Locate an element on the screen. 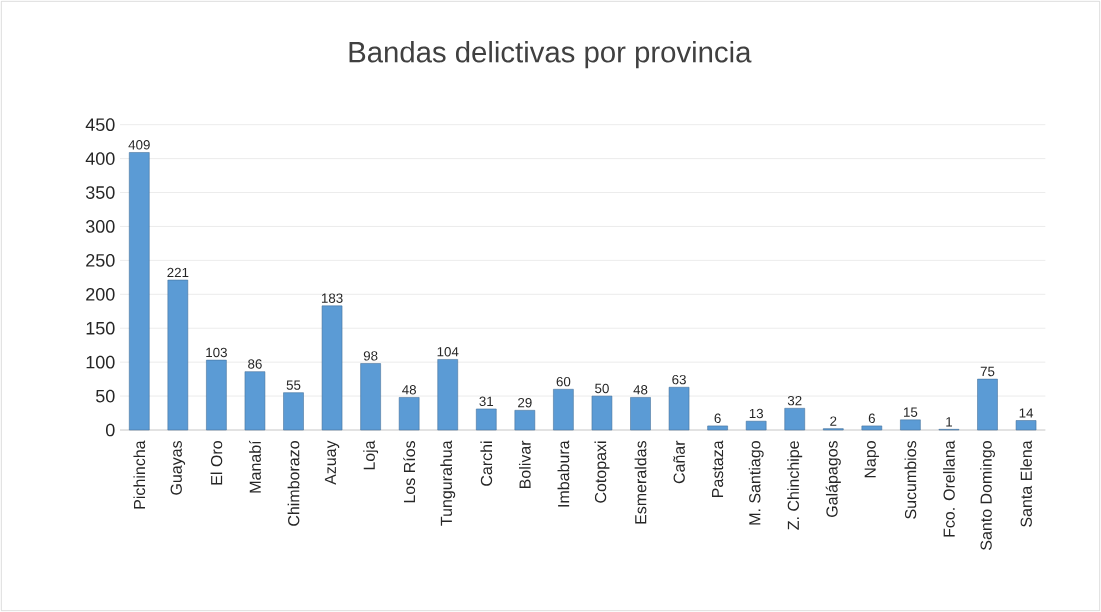 The height and width of the screenshot is (612, 1101). y-tick-label: 300 is located at coordinates (100, 226).